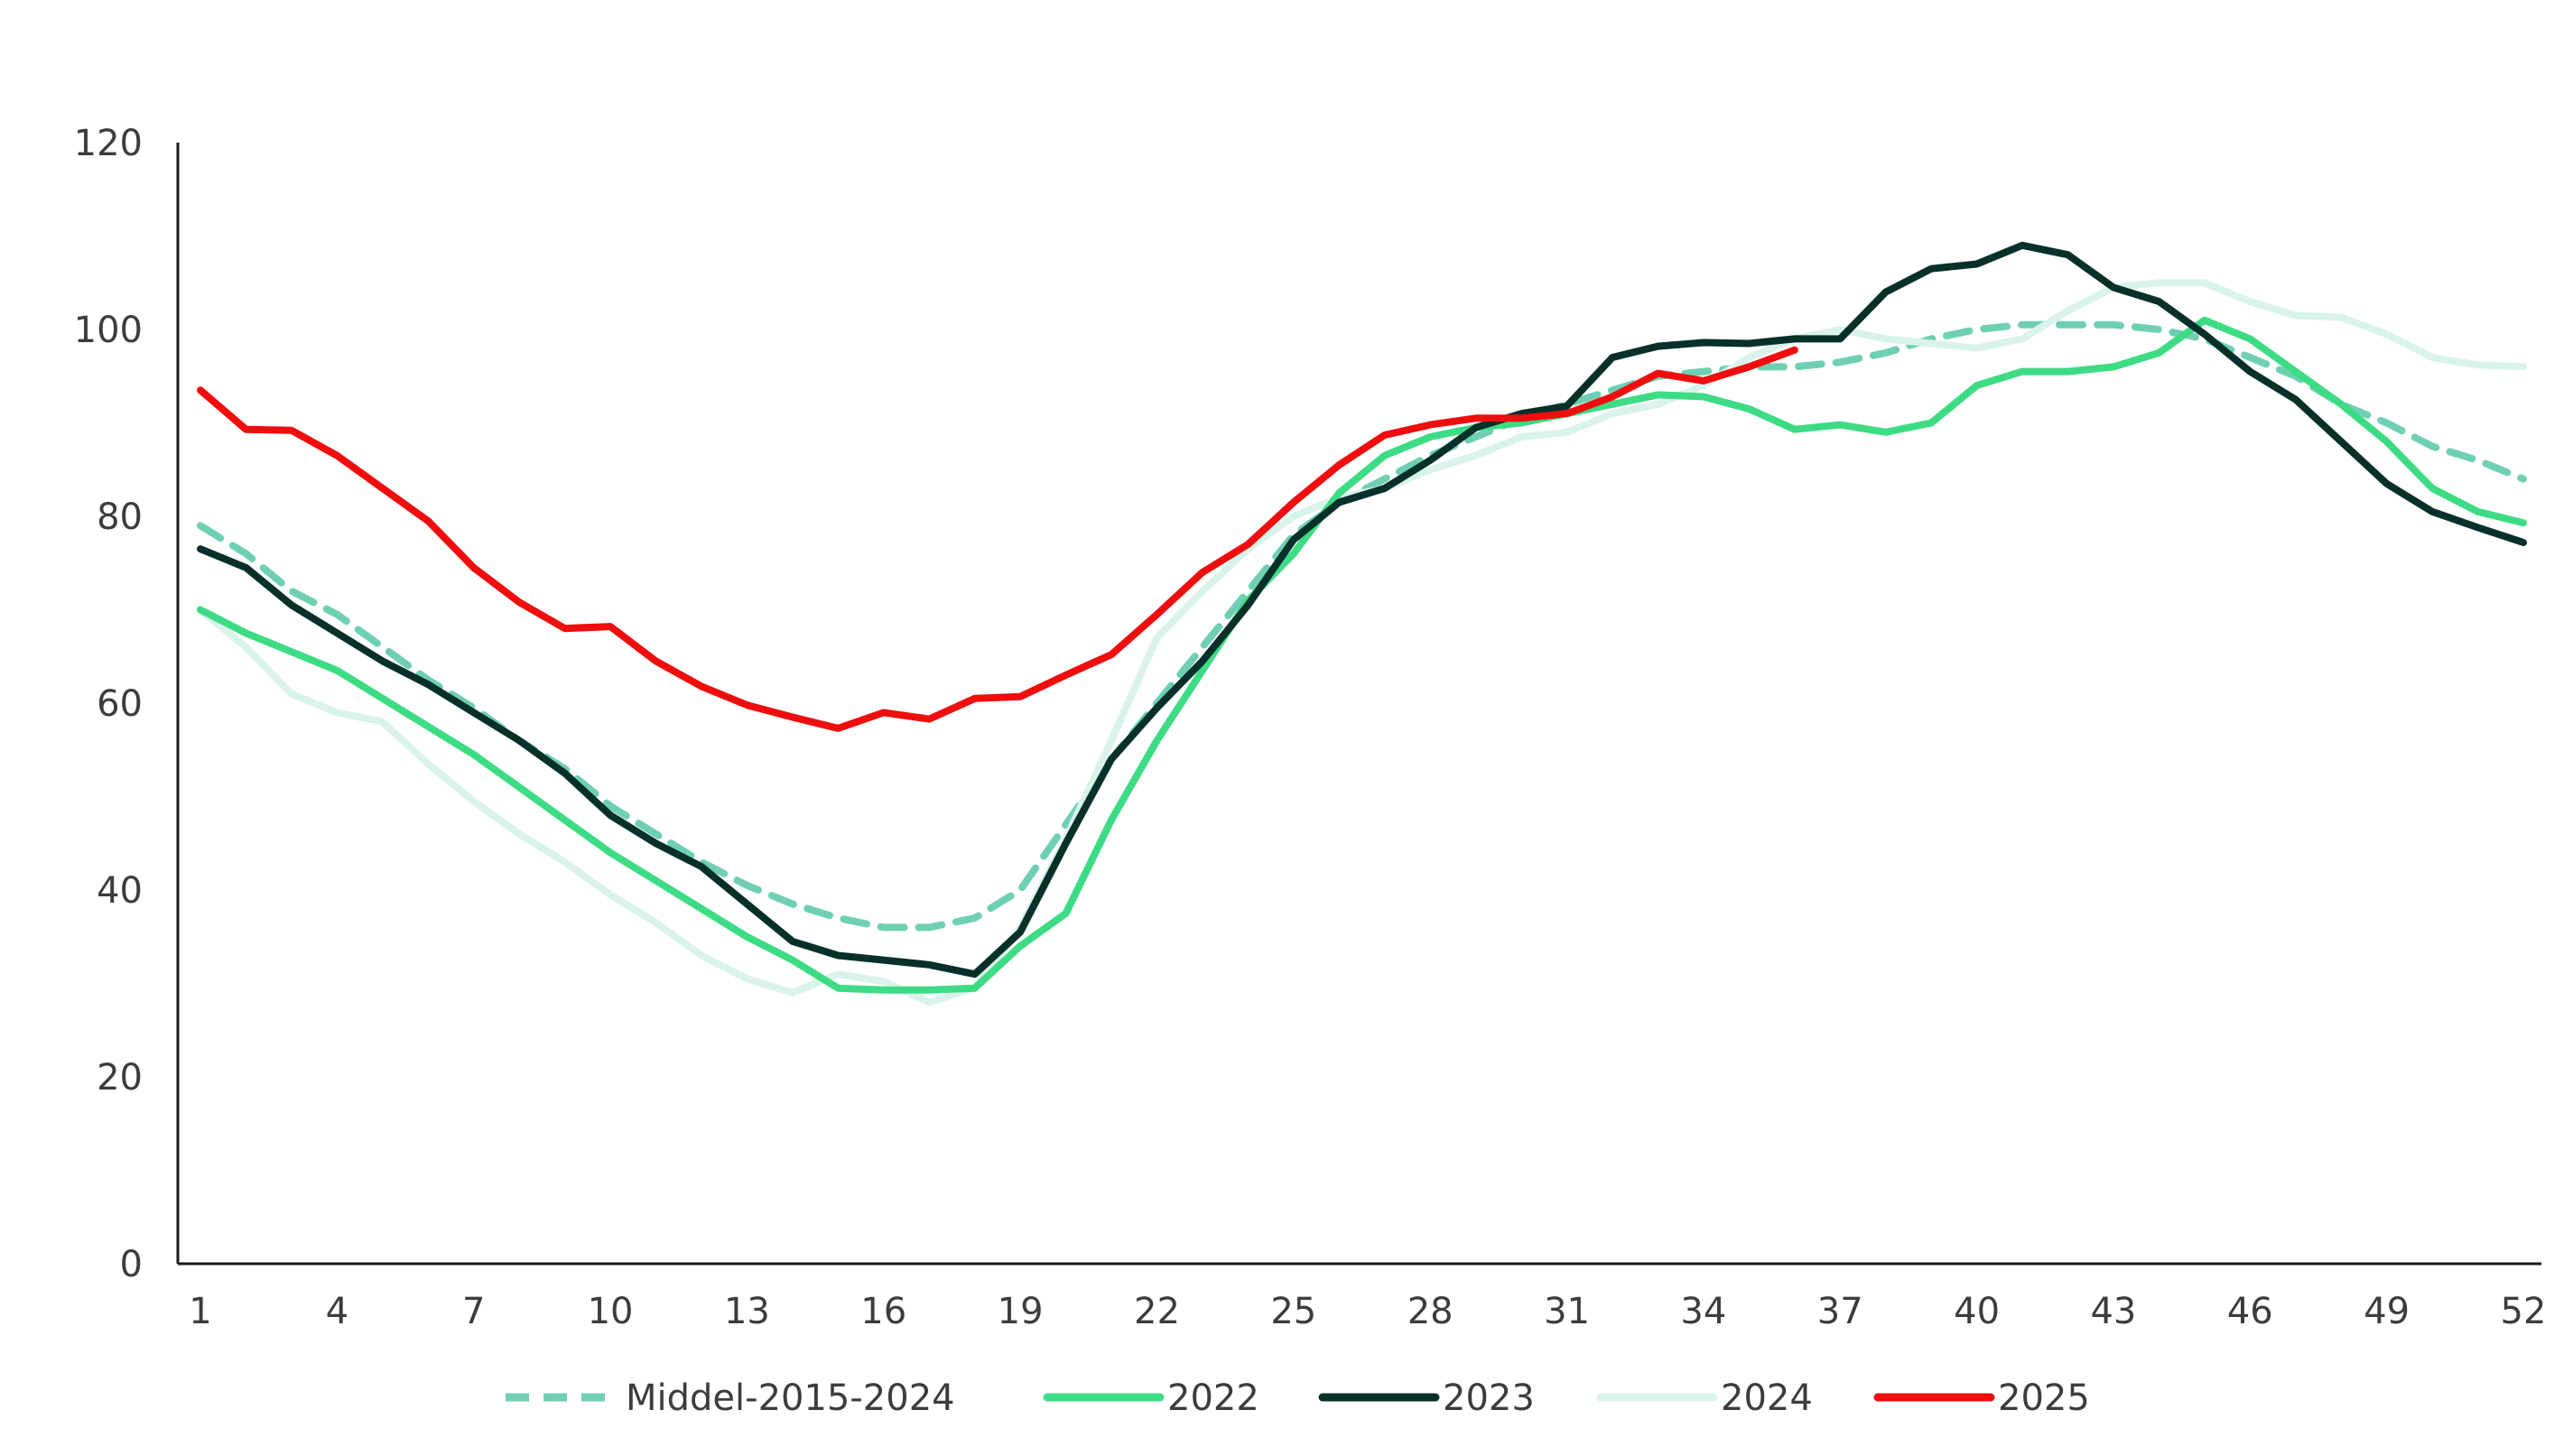 This screenshot has height=1456, width=2573. Describe the element at coordinates (120, 704) in the screenshot. I see `y-tick-label: 60` at that location.